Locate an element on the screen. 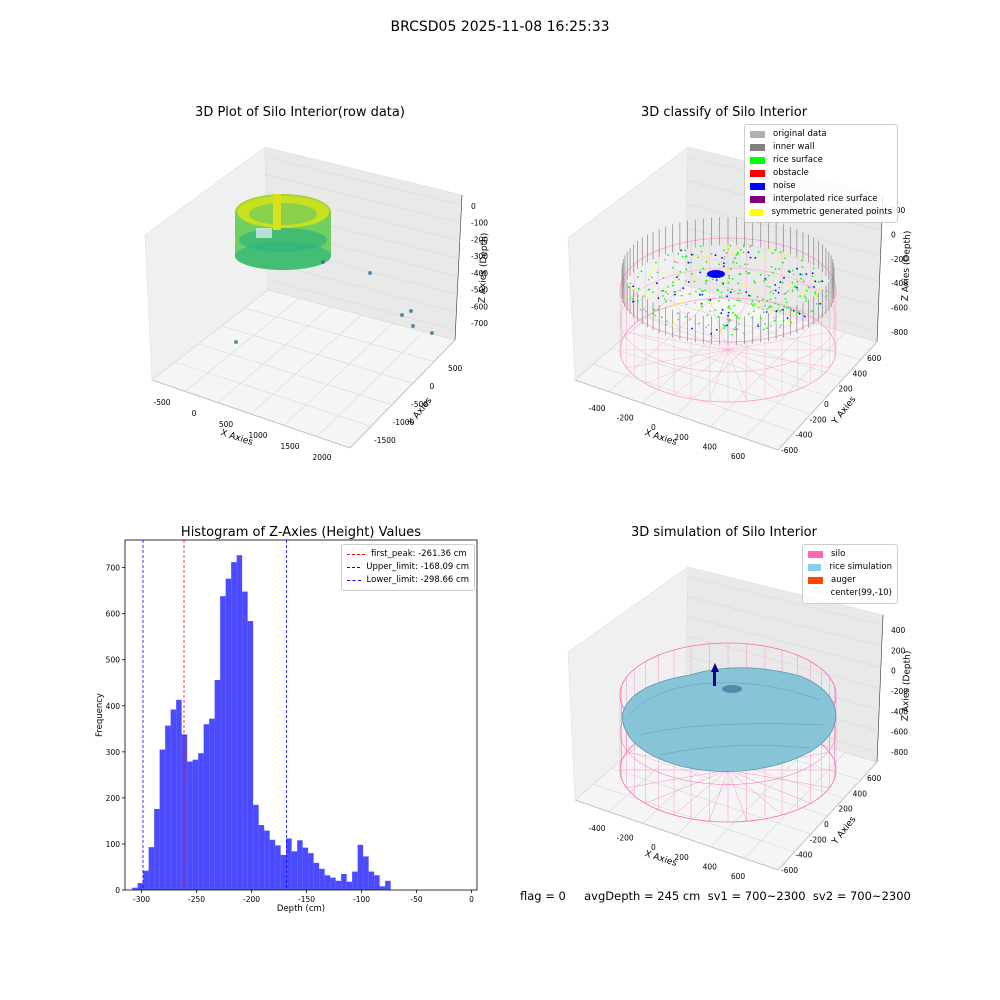 This screenshot has height=1000, width=1000. tick-label: 200 is located at coordinates (898, 650).